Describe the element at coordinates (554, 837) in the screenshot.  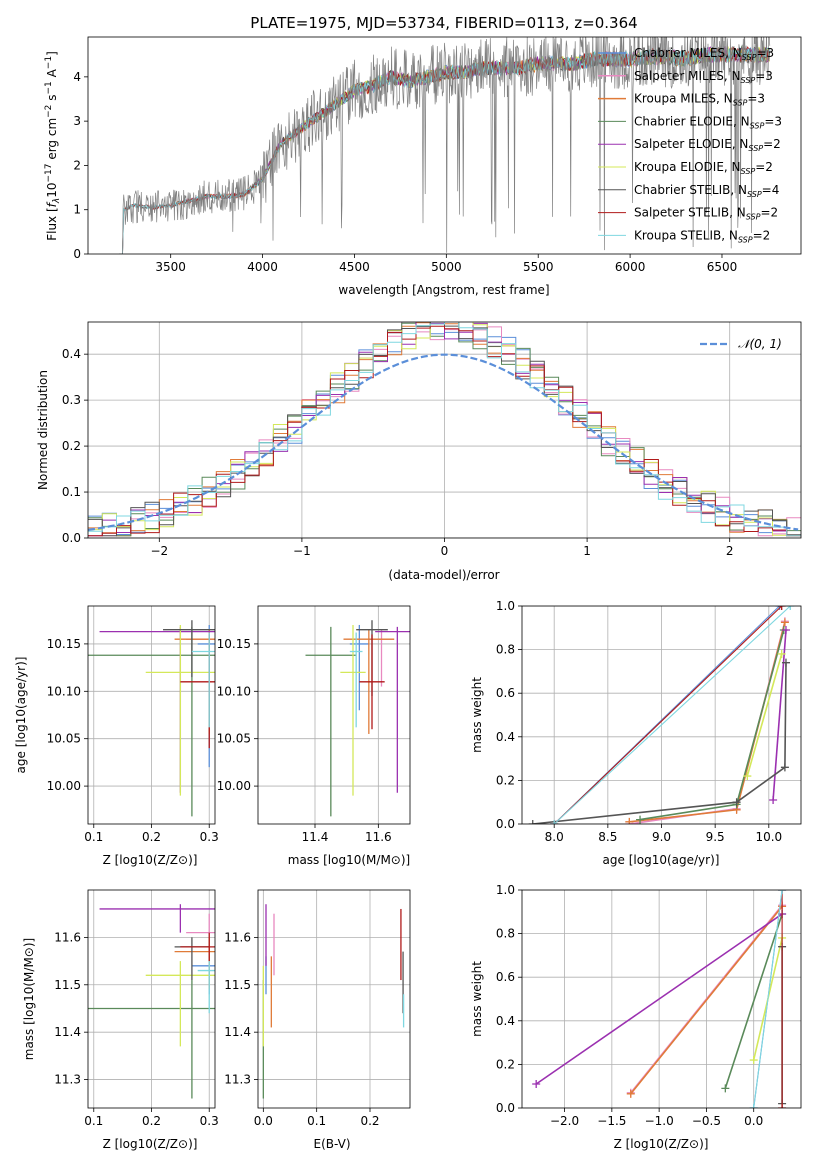
I see `x-tick-label: 8.0` at that location.